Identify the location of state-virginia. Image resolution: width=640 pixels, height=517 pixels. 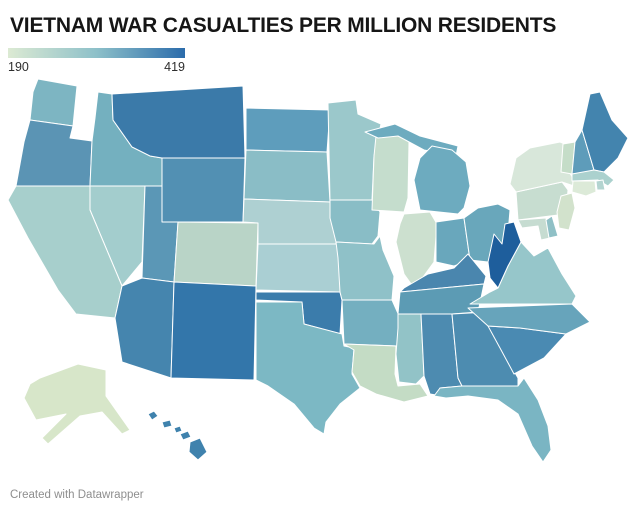
(523, 273).